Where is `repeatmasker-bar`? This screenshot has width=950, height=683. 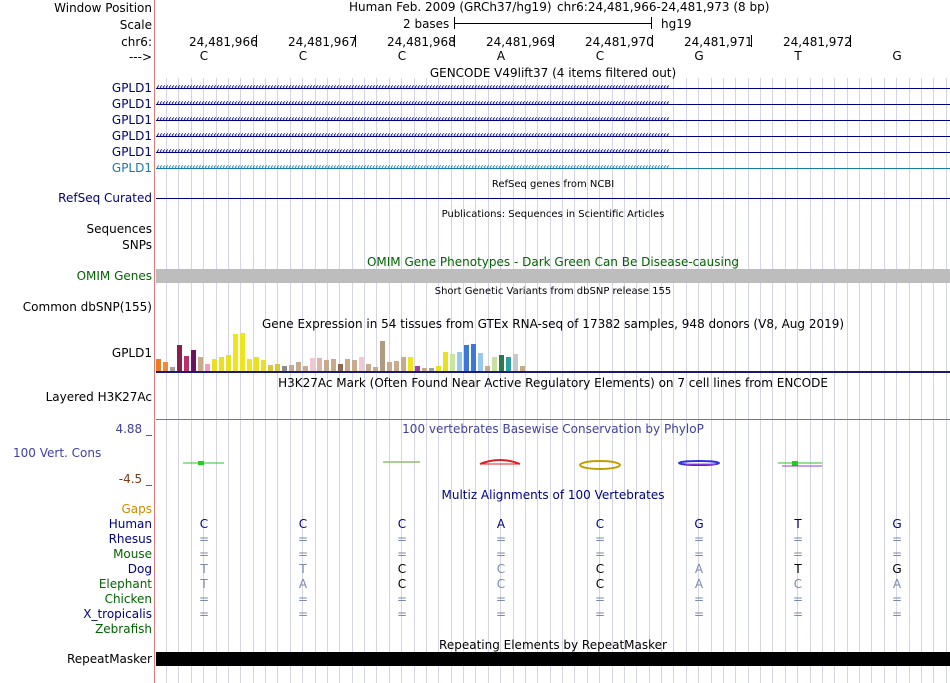 repeatmasker-bar is located at coordinates (553, 659).